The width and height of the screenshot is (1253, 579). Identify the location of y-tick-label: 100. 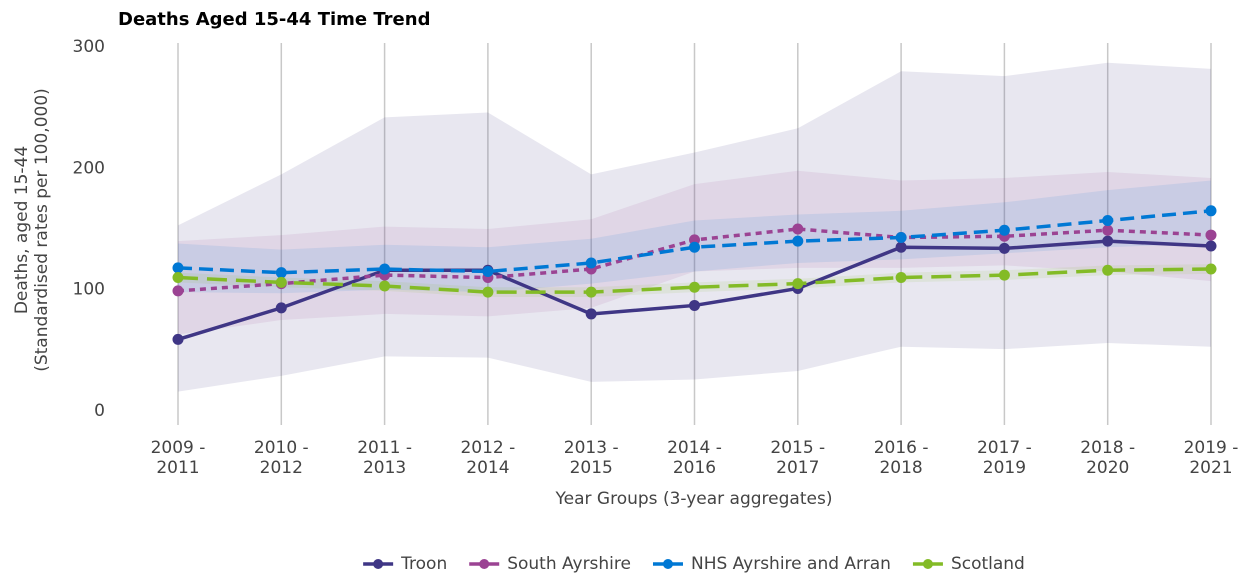
(89, 290).